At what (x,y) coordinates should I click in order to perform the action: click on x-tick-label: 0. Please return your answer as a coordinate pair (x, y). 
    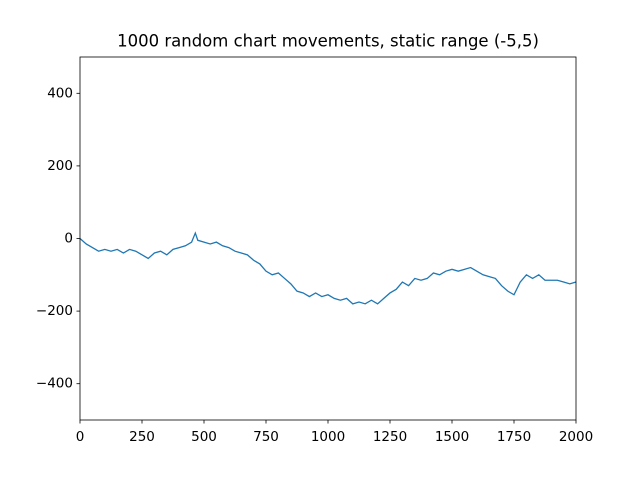
    Looking at the image, I should click on (80, 437).